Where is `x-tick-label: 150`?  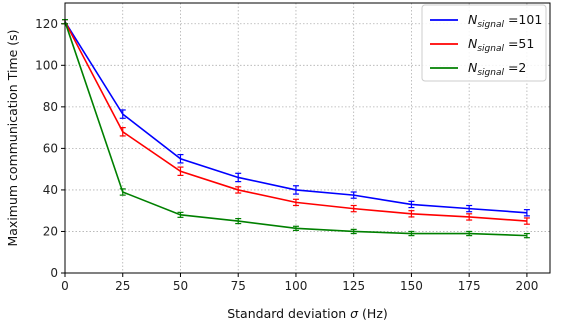
x-tick-label: 150 is located at coordinates (411, 286).